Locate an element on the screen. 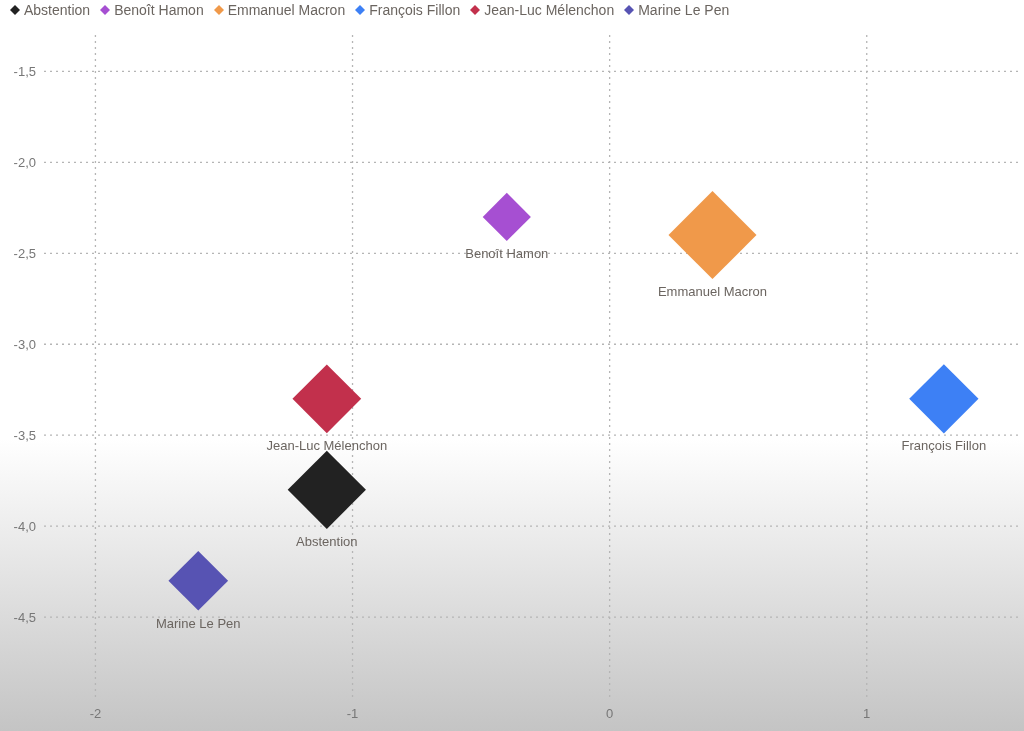 The image size is (1024, 731). legend-label: Abstention is located at coordinates (57, 10).